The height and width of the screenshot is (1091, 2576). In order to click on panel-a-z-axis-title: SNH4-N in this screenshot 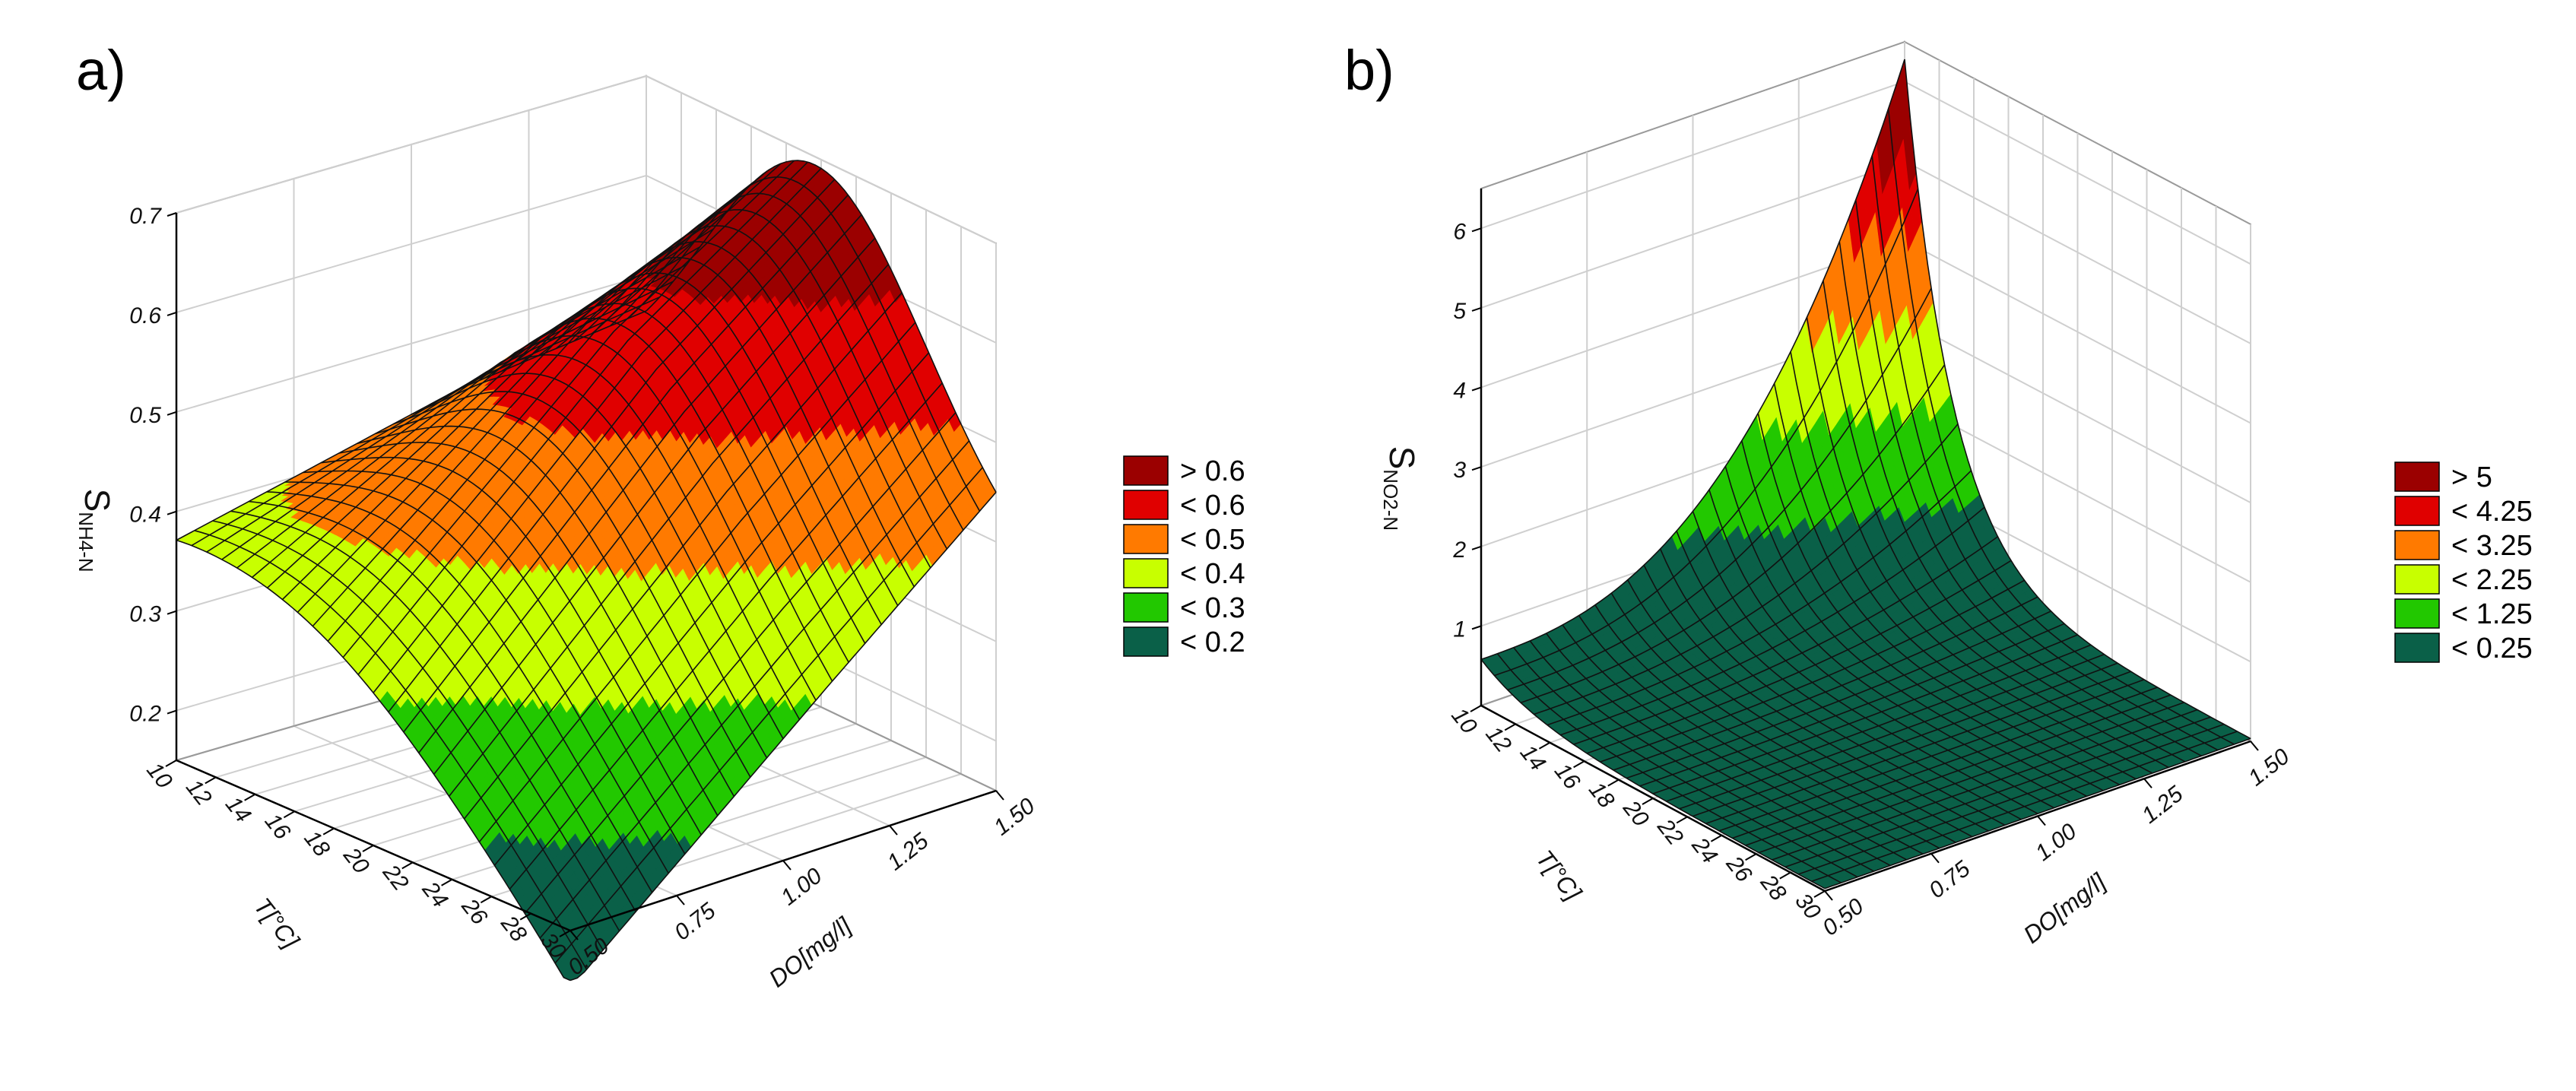, I will do `click(96, 531)`.